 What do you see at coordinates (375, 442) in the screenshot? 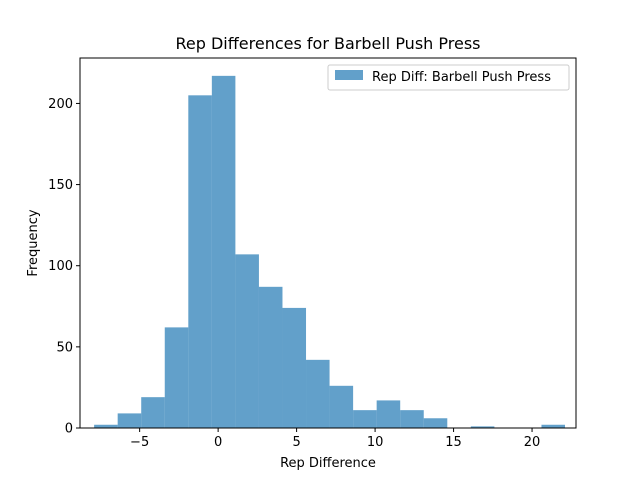
I see `x-tick-label: 10` at bounding box center [375, 442].